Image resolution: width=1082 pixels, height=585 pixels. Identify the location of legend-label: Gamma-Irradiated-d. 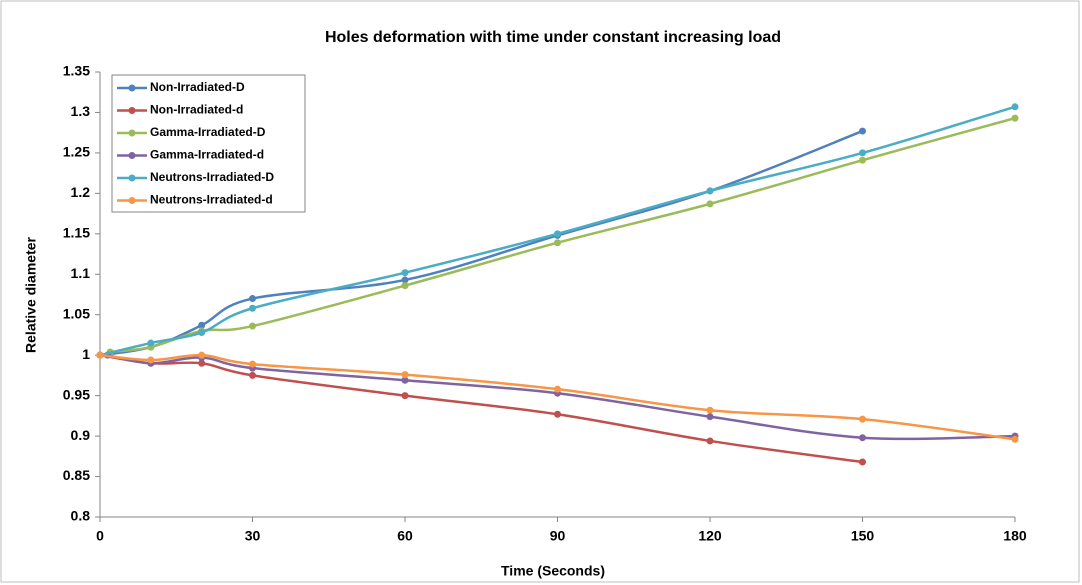
(207, 155).